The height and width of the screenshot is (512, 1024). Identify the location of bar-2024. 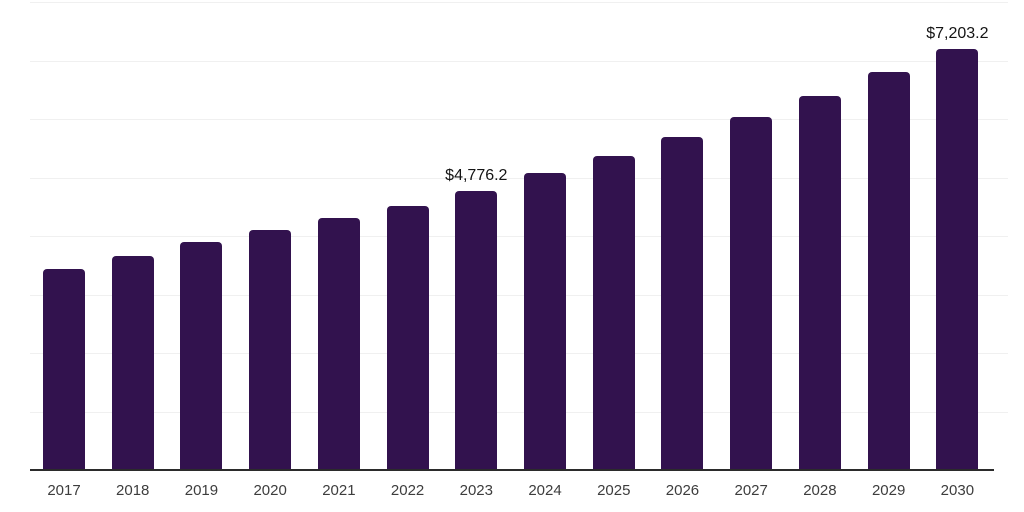
(545, 321).